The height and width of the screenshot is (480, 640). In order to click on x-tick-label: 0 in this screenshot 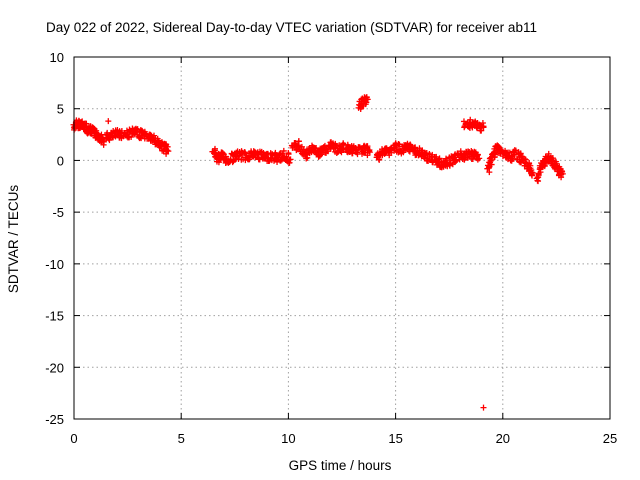, I will do `click(73, 438)`.